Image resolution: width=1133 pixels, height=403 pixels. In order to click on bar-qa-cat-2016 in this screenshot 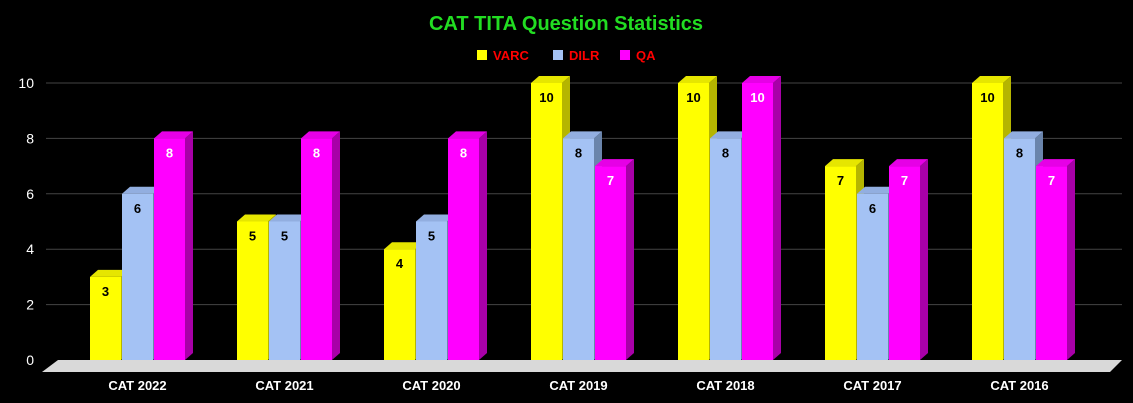, I will do `click(1055, 259)`.